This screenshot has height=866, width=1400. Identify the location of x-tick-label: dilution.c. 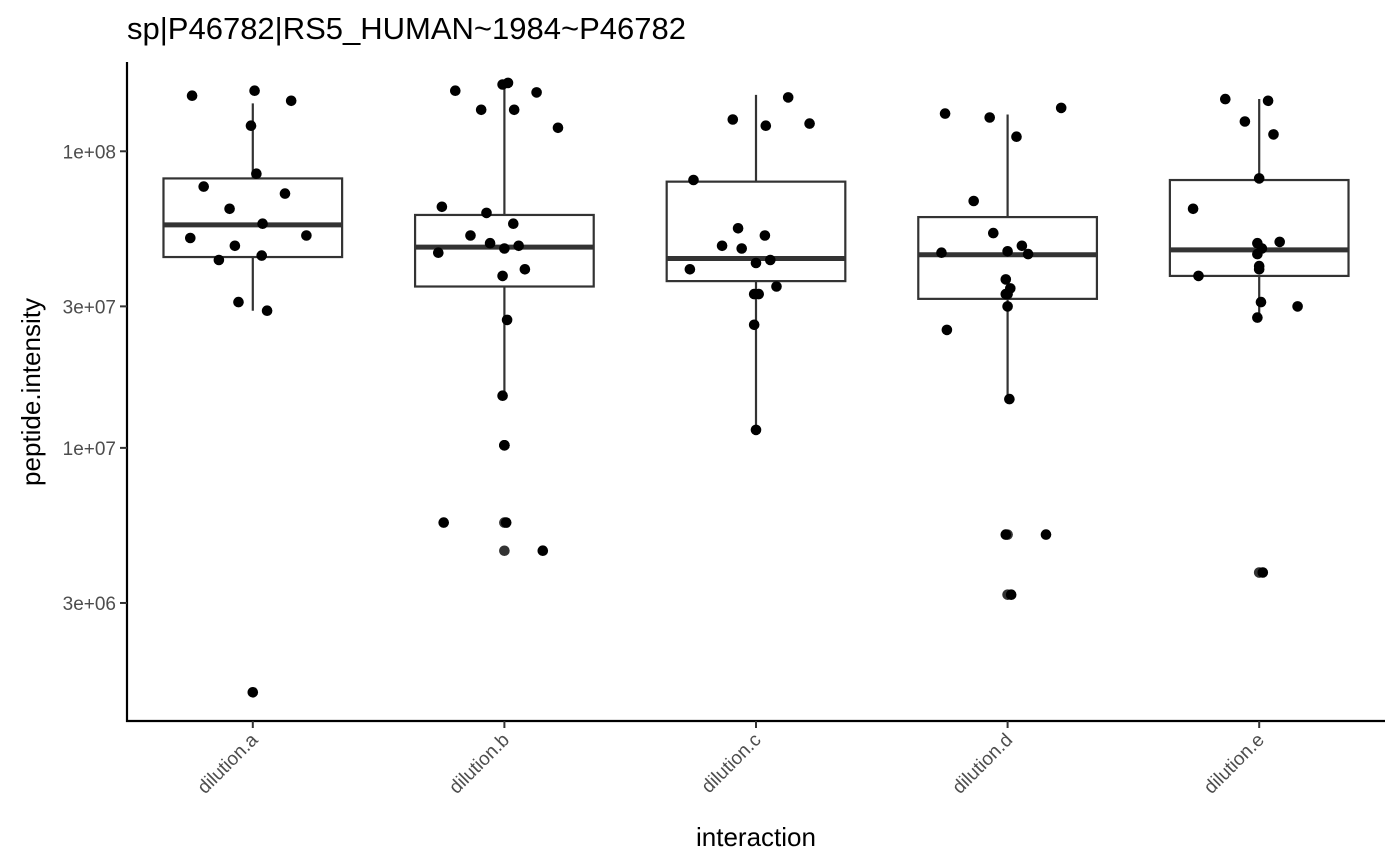
(732, 764).